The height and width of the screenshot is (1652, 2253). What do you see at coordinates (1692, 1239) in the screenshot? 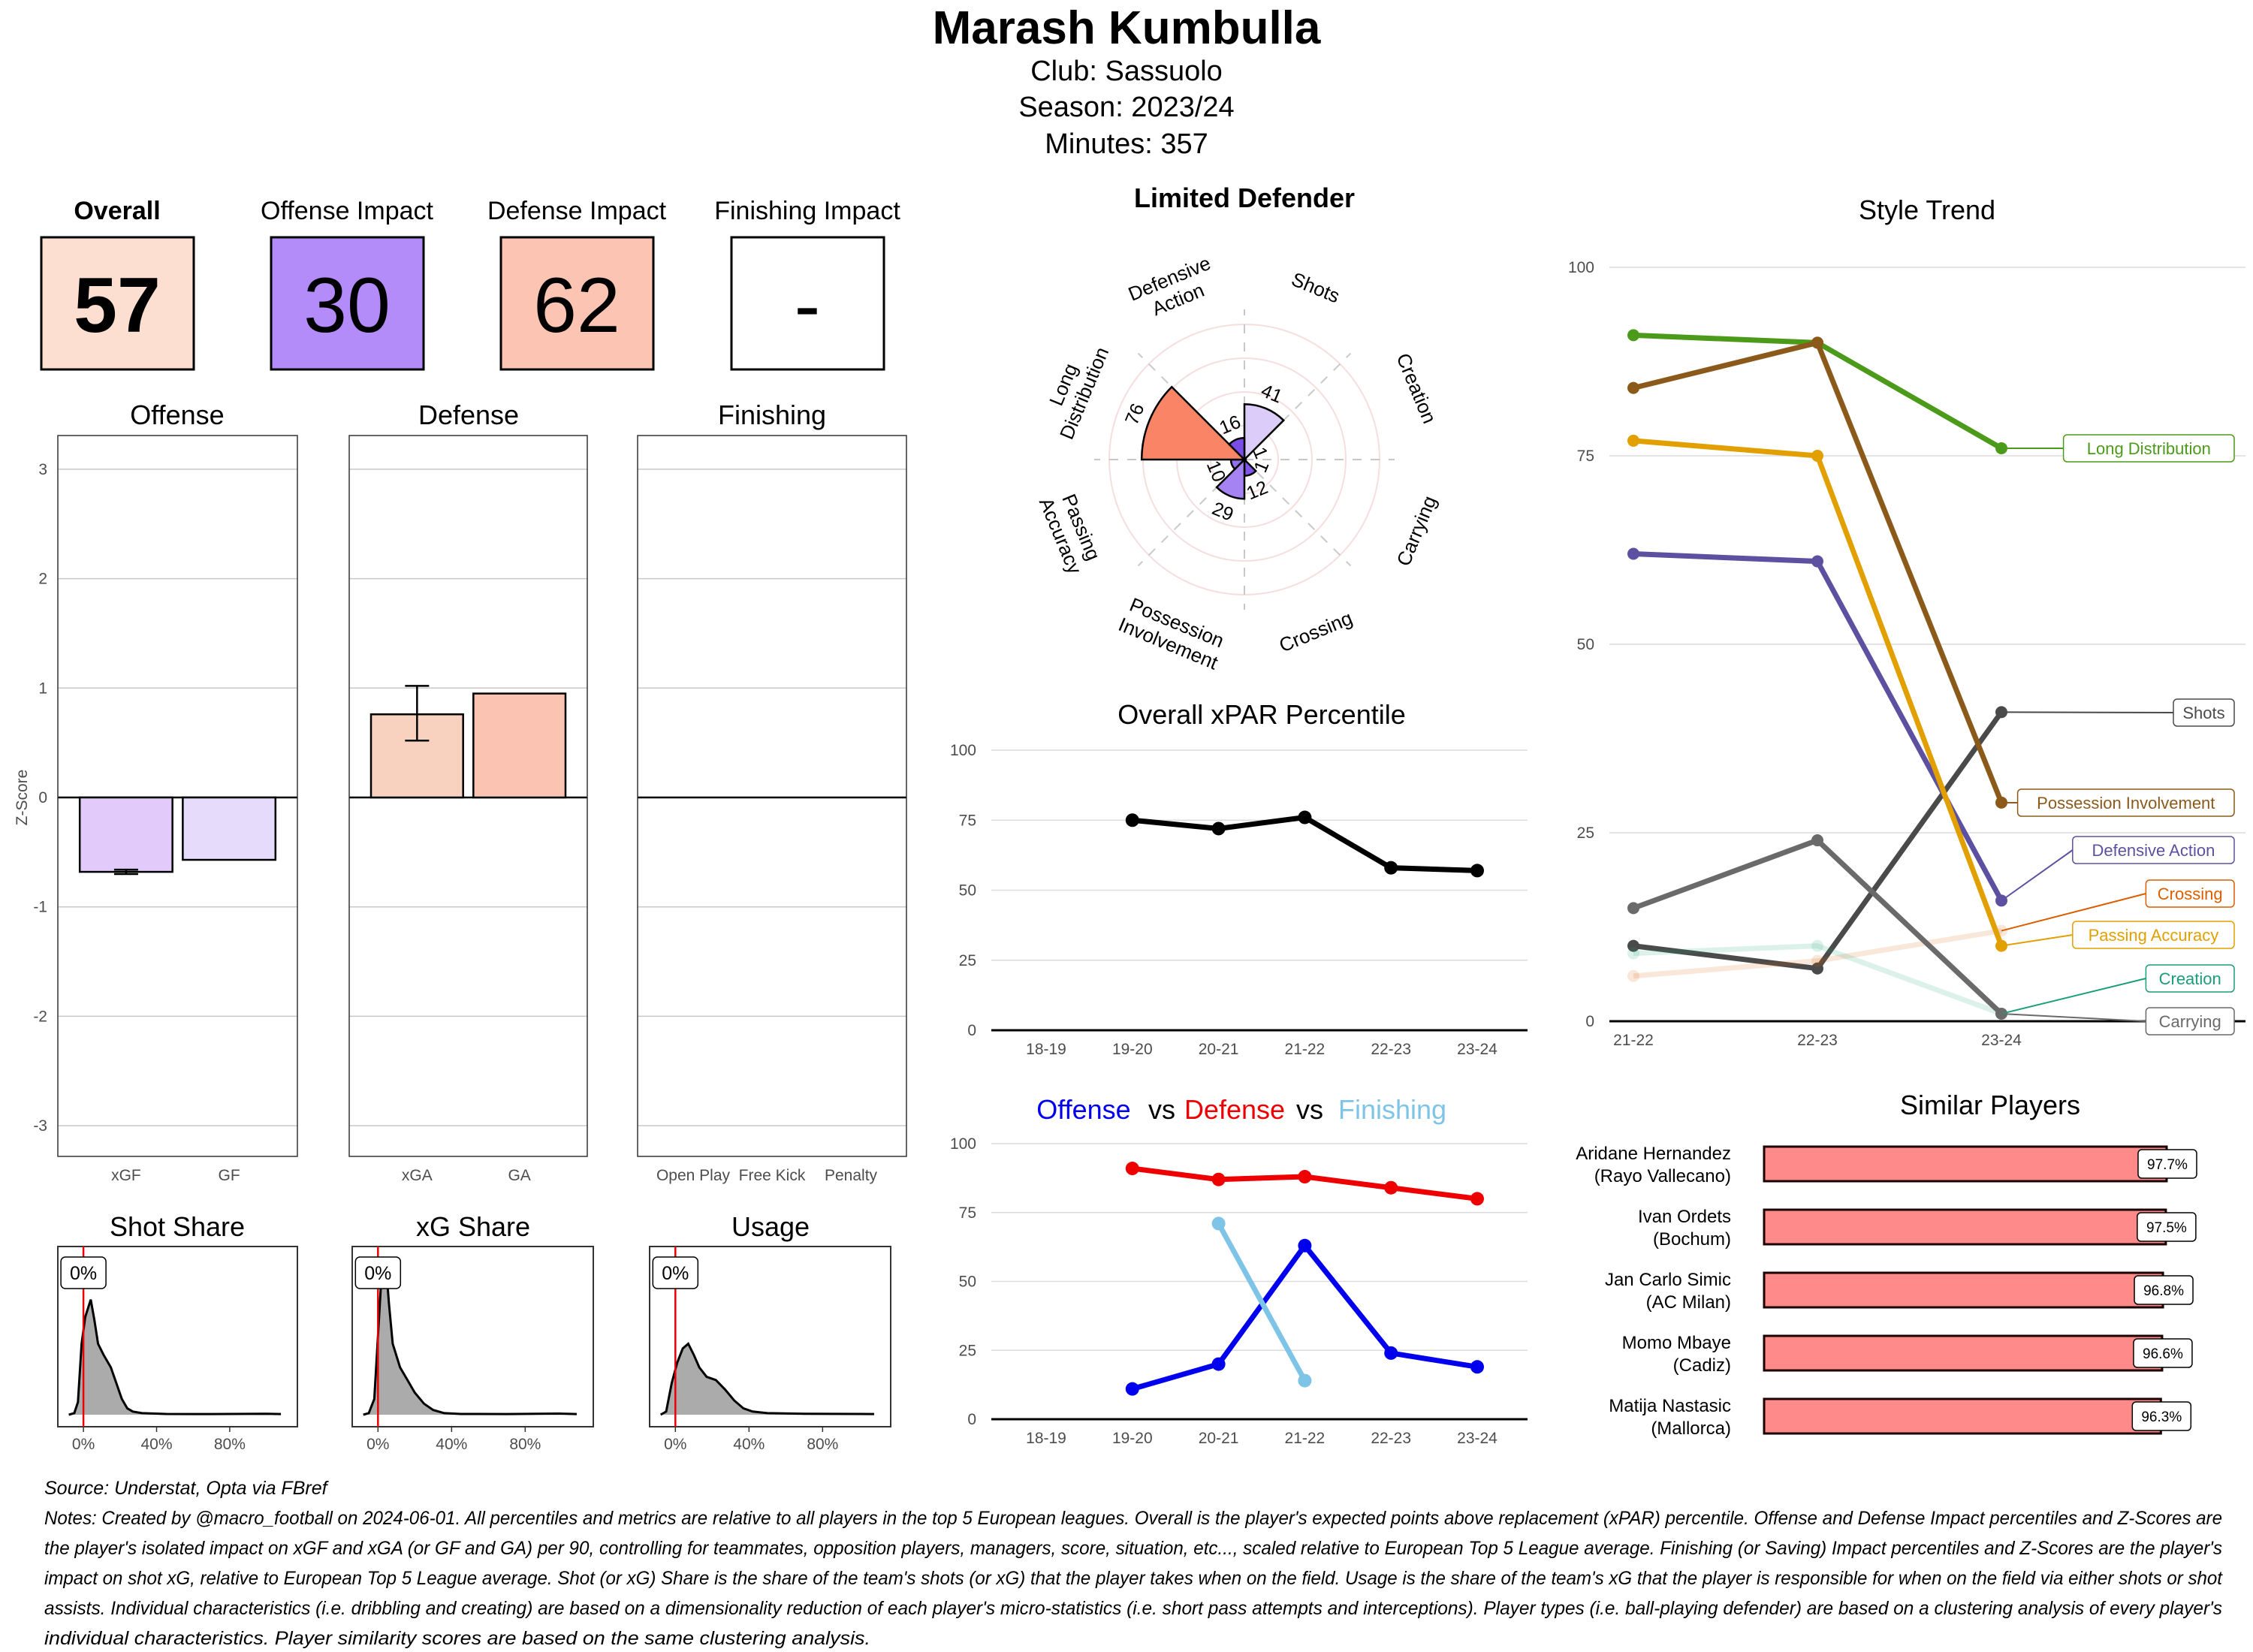
I see `similar-player-club: (Bochum)` at bounding box center [1692, 1239].